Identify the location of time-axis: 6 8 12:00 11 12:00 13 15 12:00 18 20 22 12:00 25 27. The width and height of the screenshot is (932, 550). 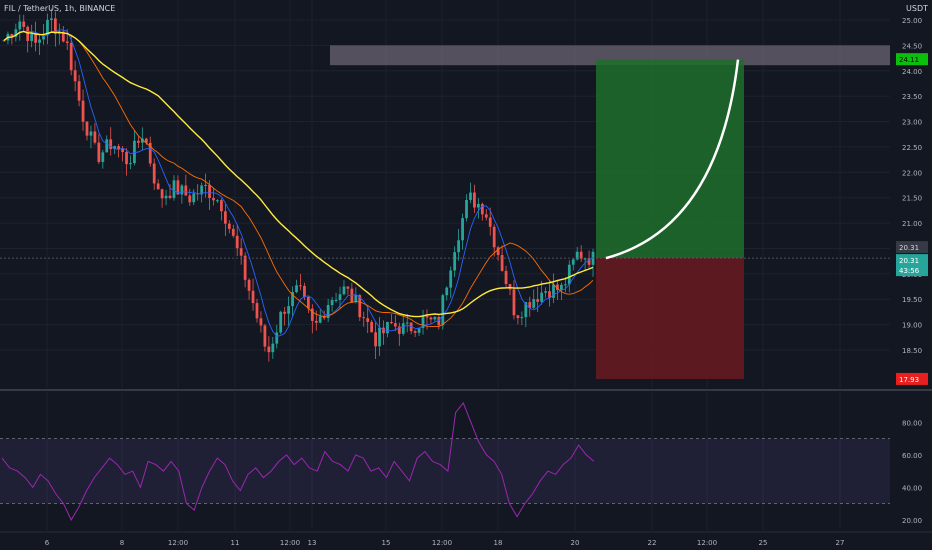
(466, 539).